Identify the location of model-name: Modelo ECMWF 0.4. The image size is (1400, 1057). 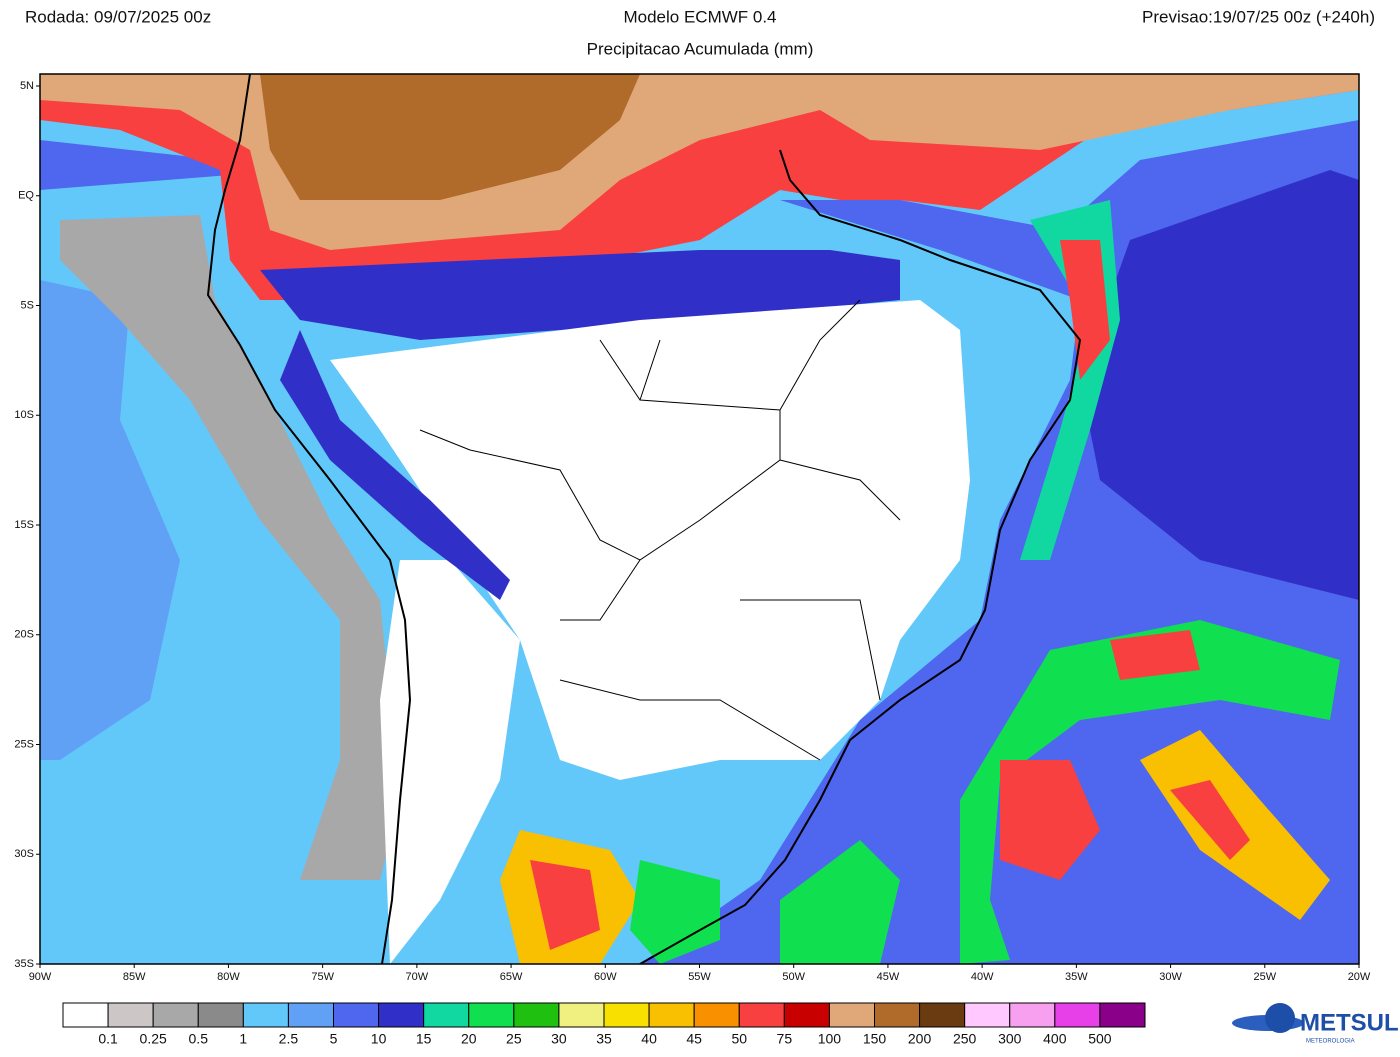
(699, 16).